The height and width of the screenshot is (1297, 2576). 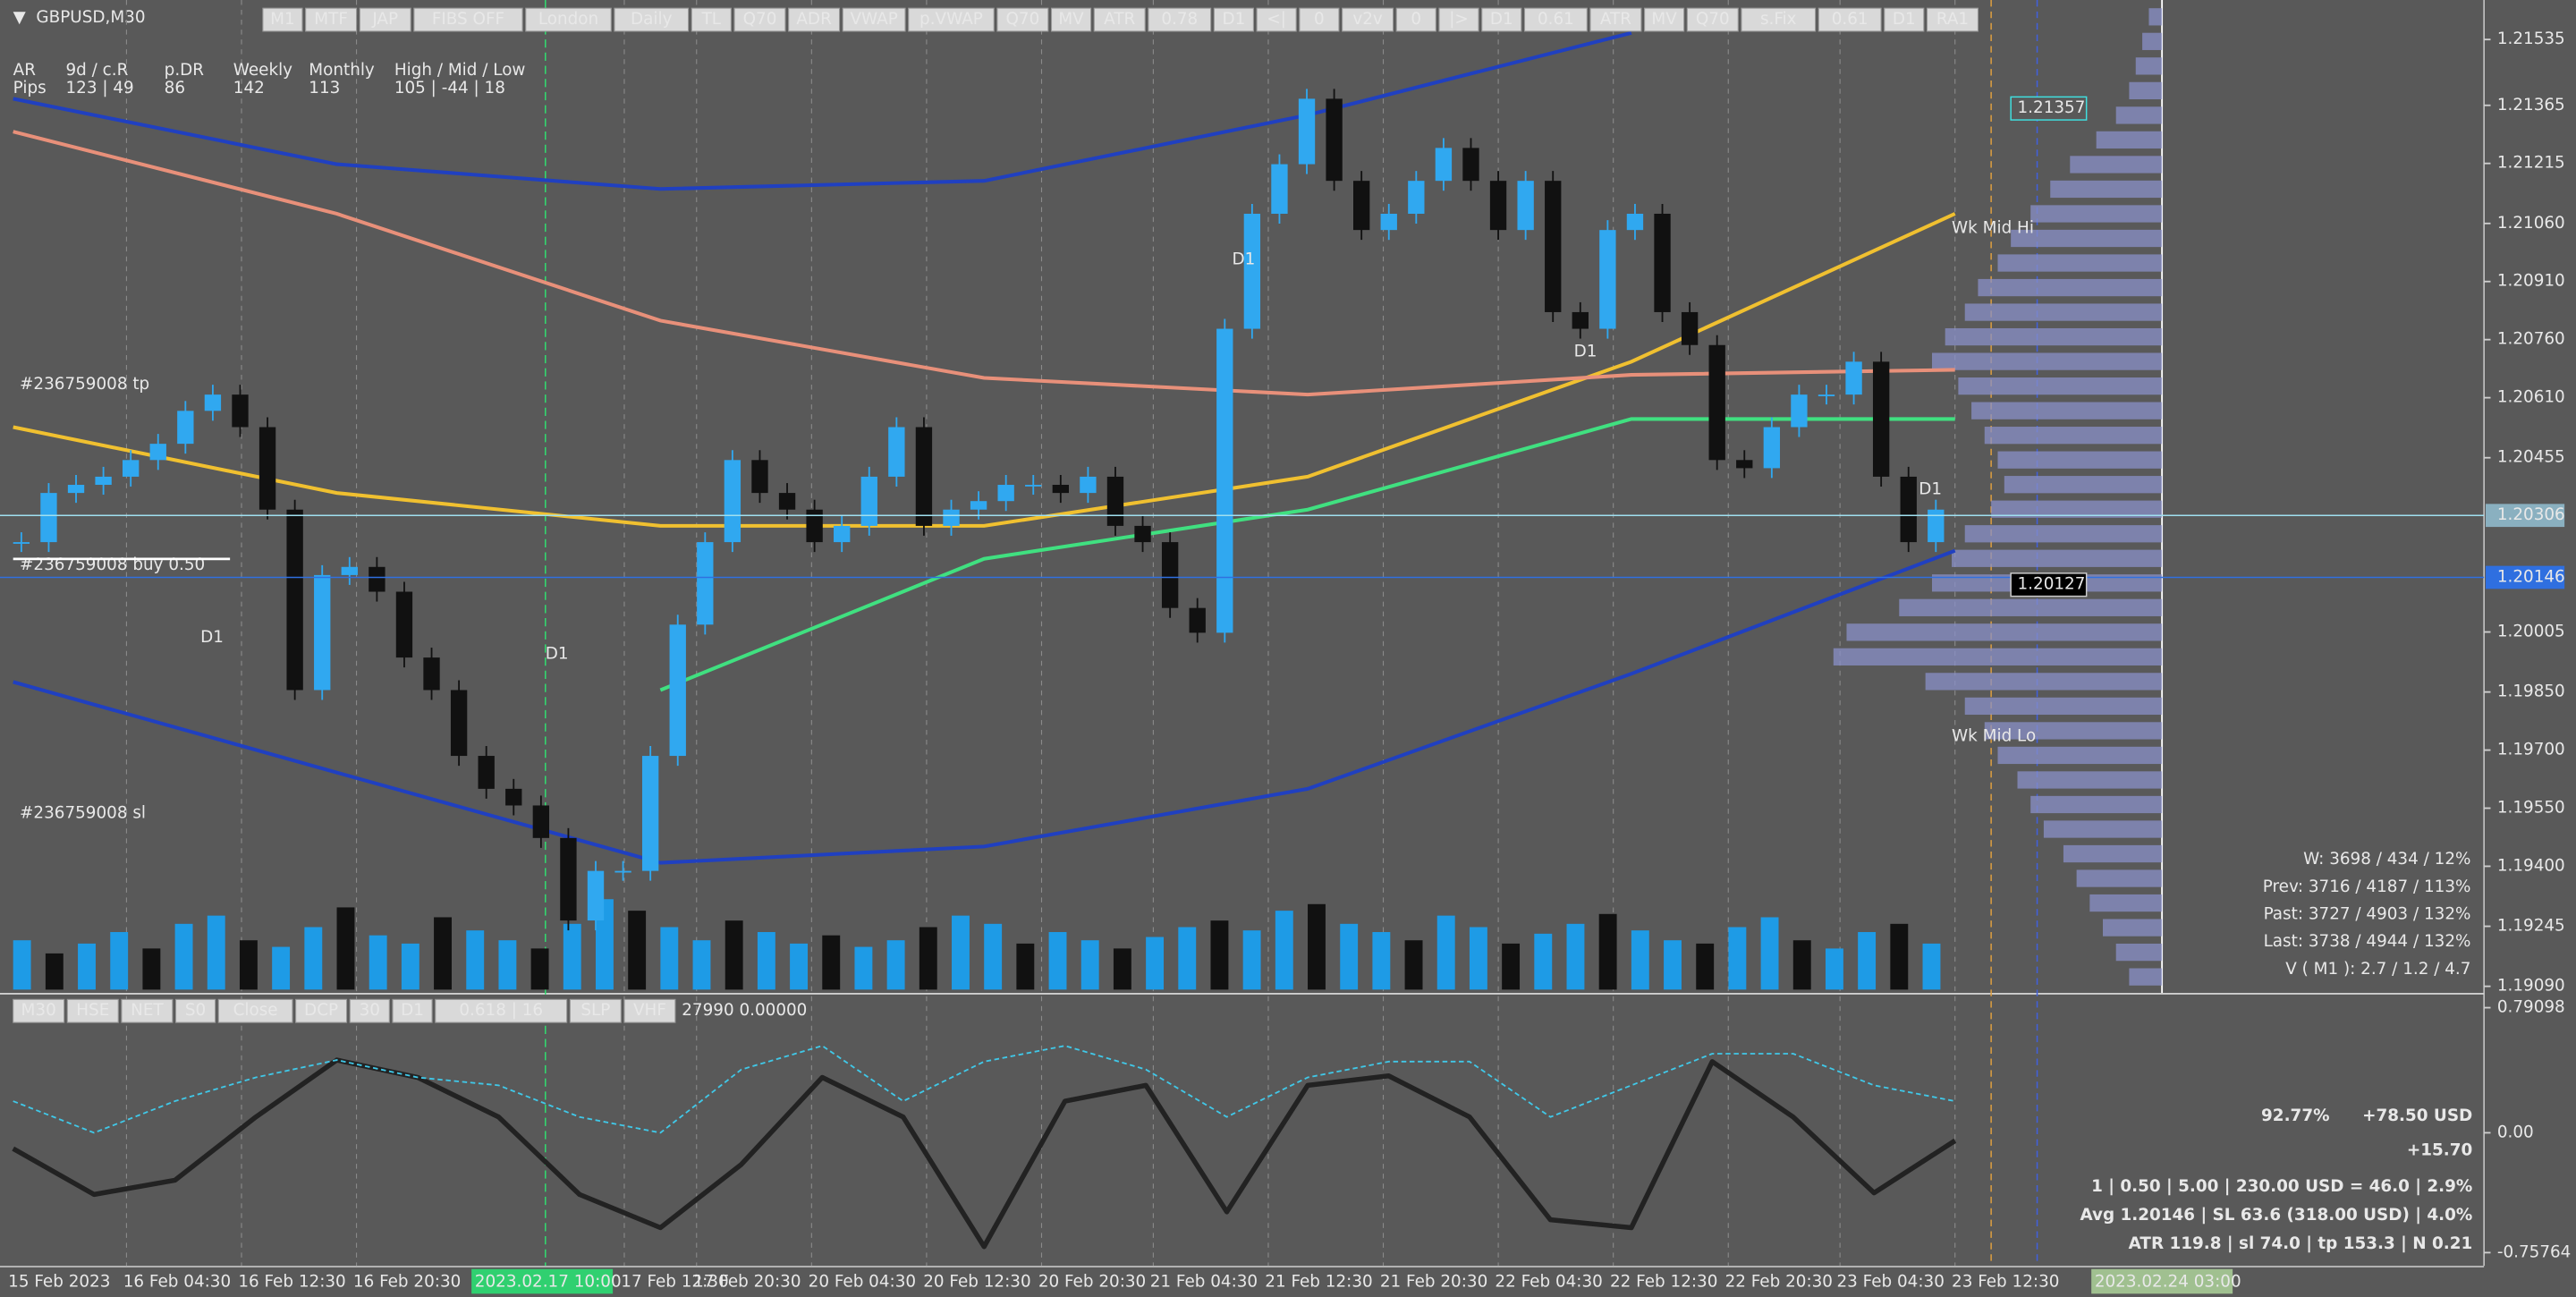 I want to click on annotation: #236759008 buy 0.50, so click(x=112, y=565).